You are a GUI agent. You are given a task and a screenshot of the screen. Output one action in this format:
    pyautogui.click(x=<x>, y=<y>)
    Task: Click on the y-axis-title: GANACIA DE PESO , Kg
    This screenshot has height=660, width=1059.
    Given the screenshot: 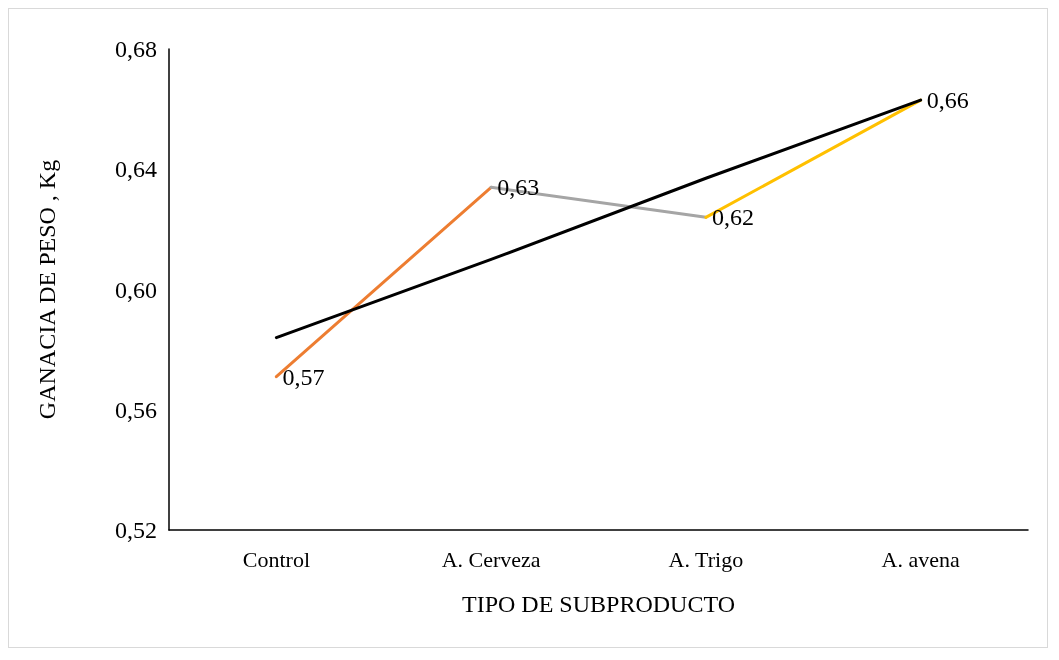 What is the action you would take?
    pyautogui.click(x=47, y=289)
    